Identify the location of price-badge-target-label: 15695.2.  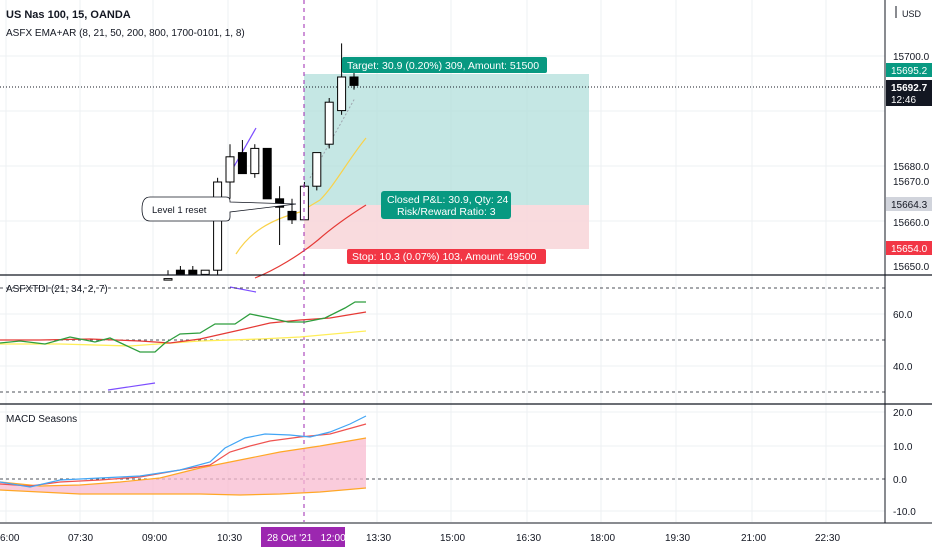
(909, 71).